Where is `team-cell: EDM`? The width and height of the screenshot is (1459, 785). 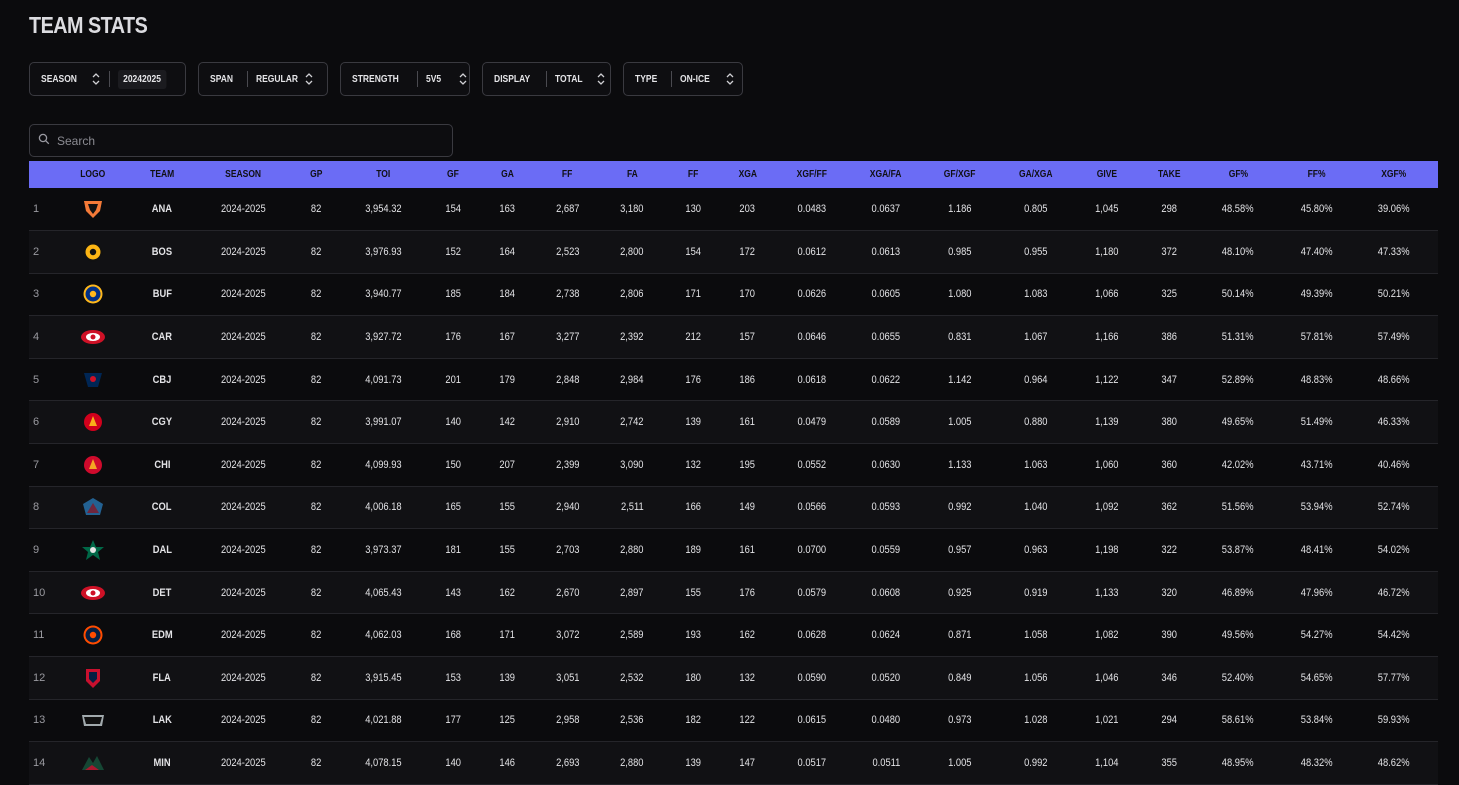 team-cell: EDM is located at coordinates (162, 635).